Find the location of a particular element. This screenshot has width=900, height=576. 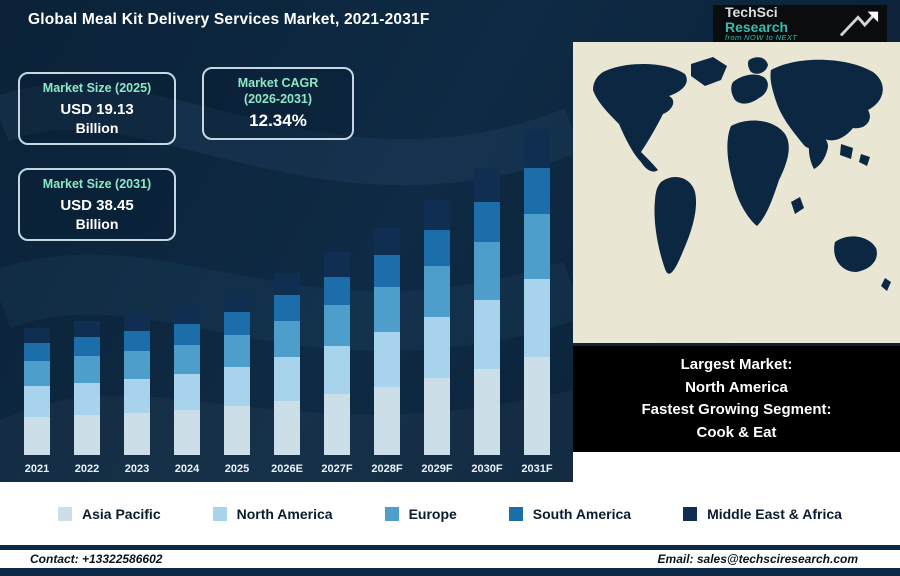

note-line-3: Cook & Eat is located at coordinates (736, 432).